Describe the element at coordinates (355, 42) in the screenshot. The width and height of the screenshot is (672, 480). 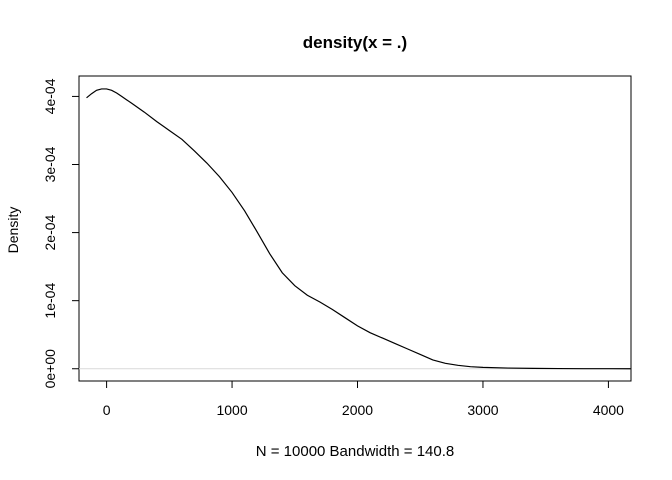
I see `chart-title: density(x = .)` at that location.